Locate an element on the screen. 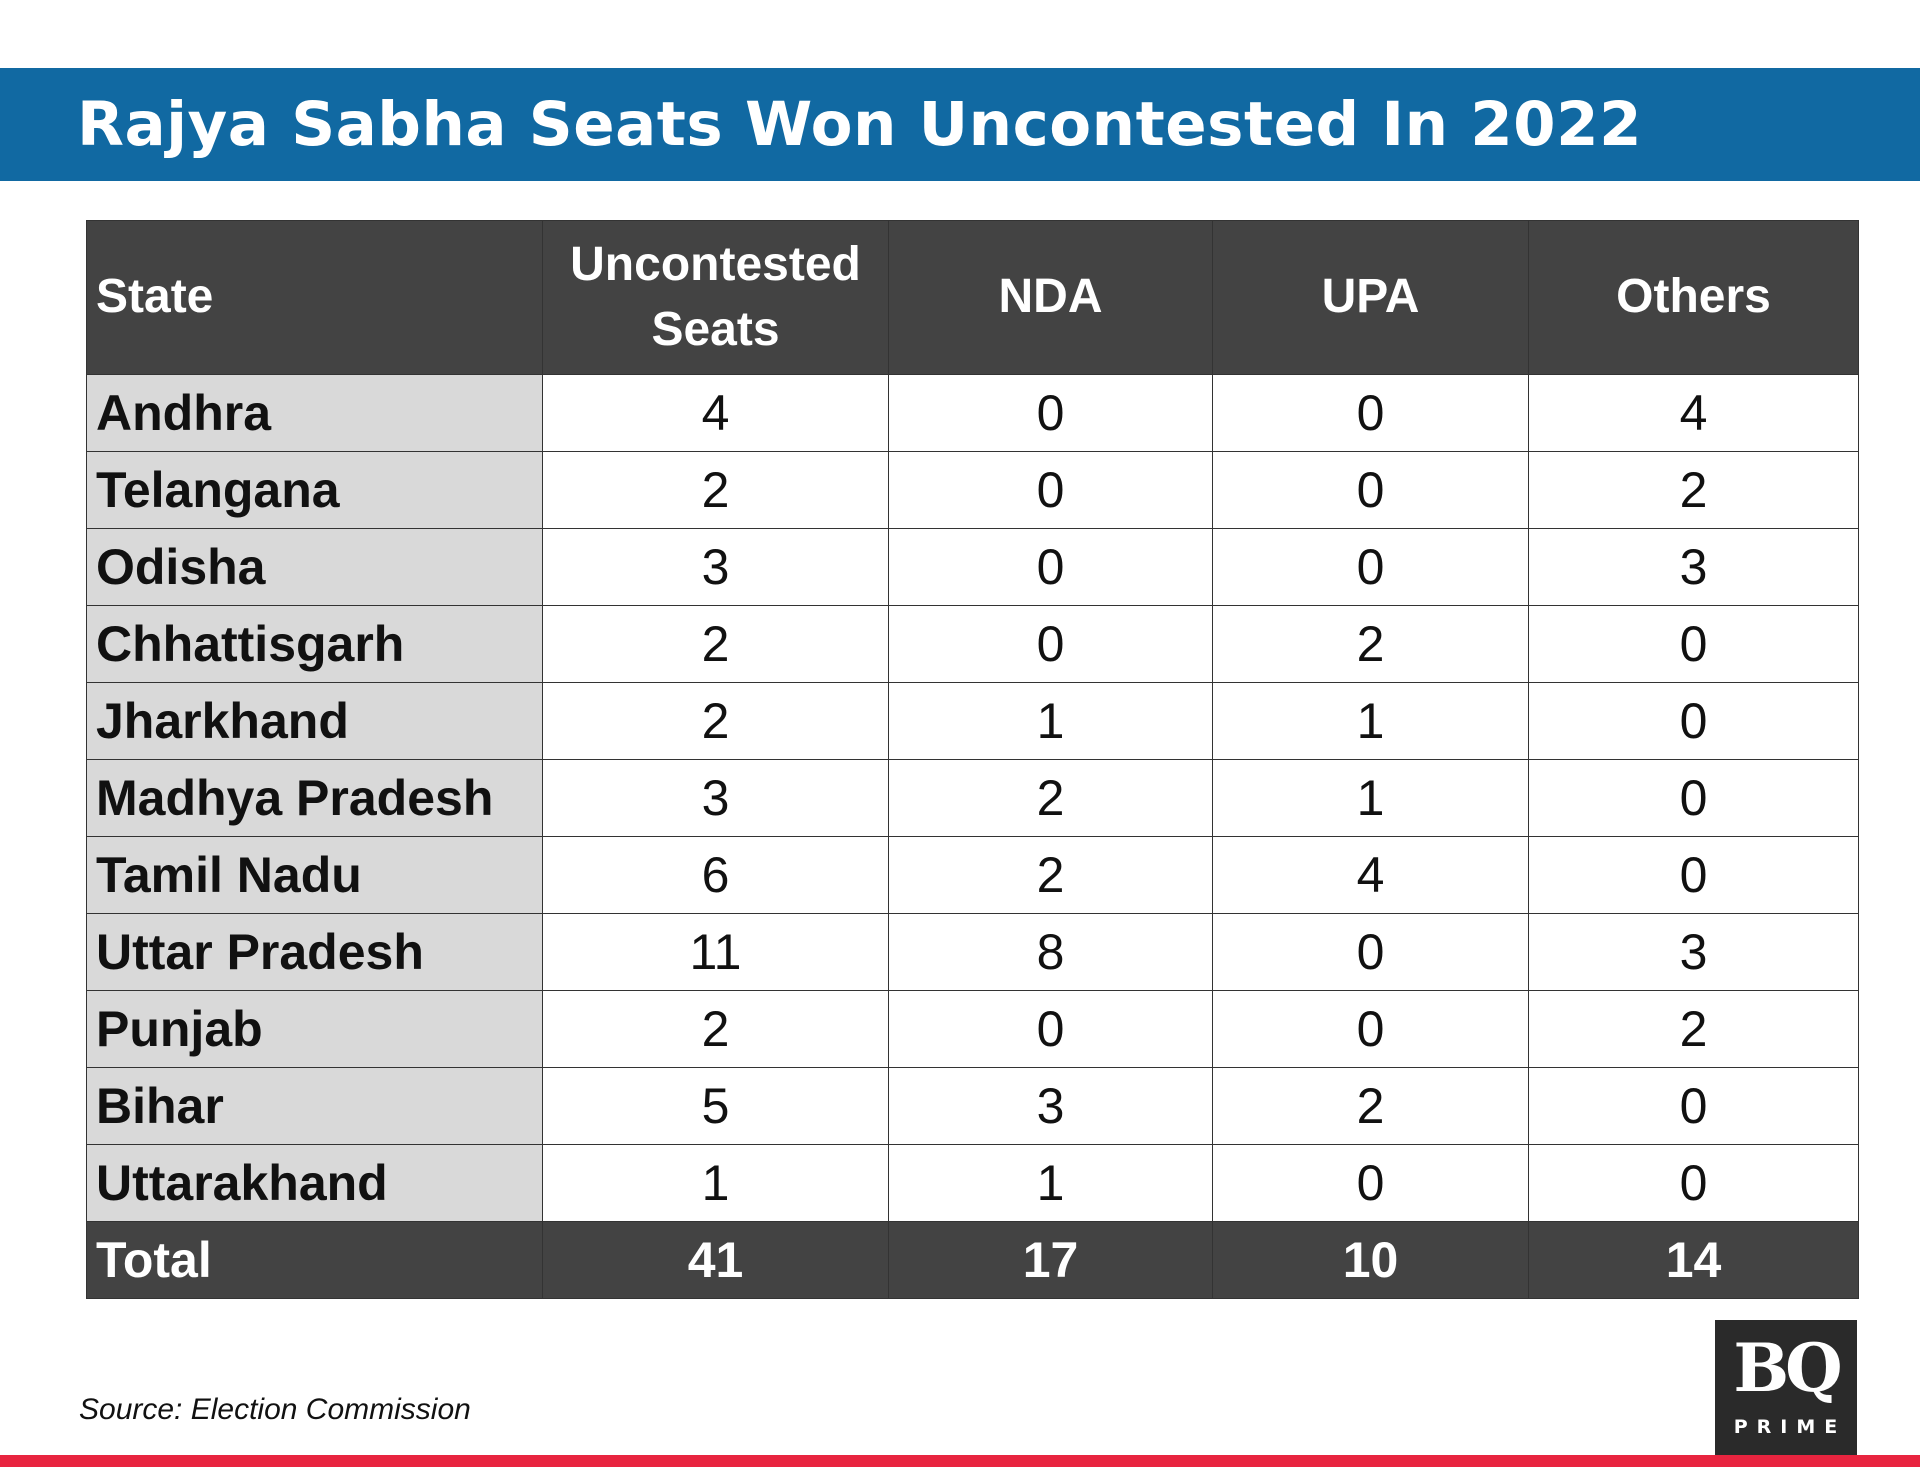 Image resolution: width=1920 pixels, height=1467 pixels. table-row: Uttarakhand 1 1 0 0 is located at coordinates (972, 1183).